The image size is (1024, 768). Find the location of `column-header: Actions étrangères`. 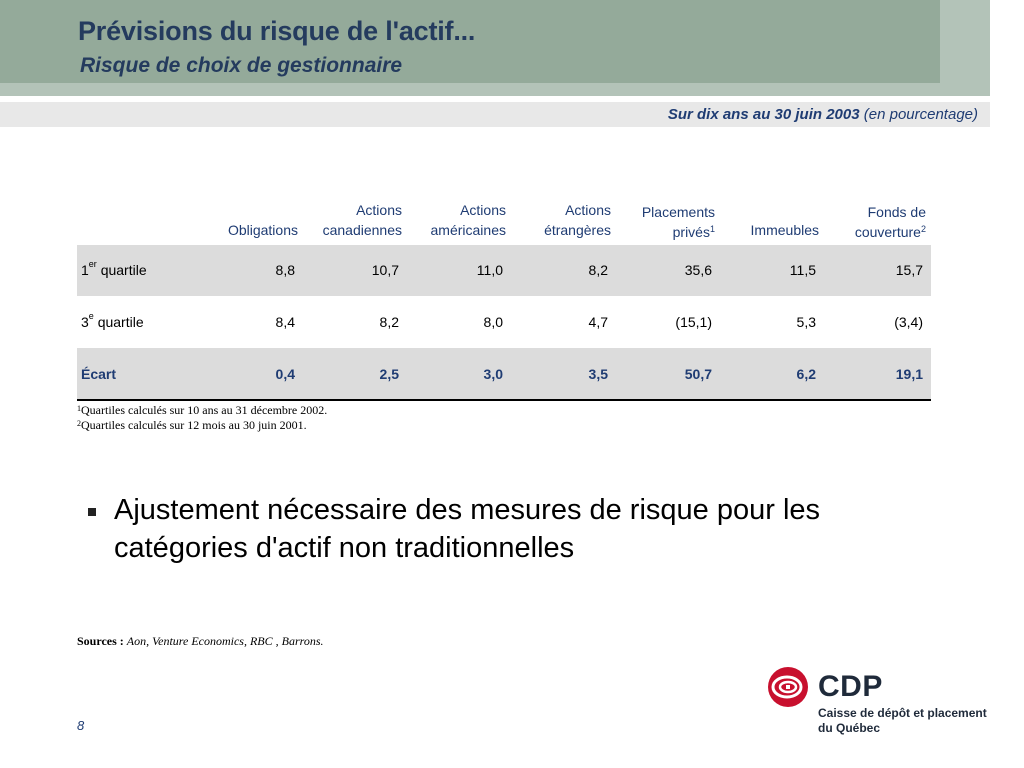

column-header: Actions étrangères is located at coordinates (577, 219).